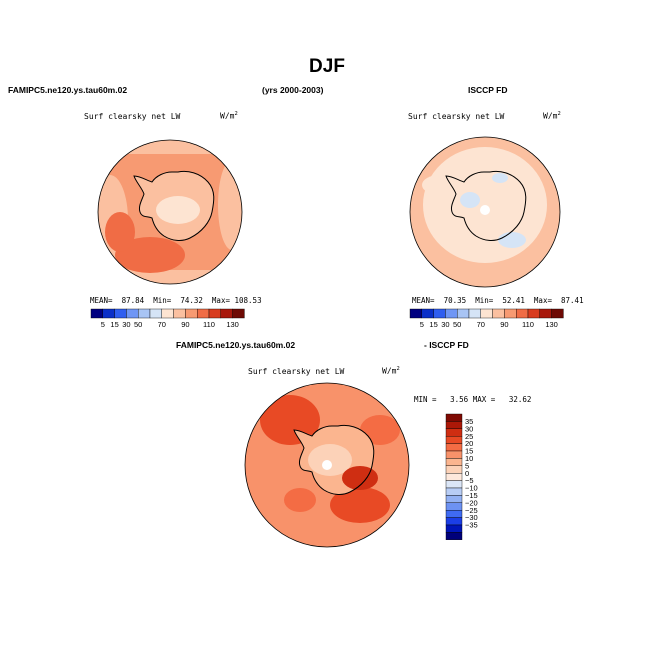 The height and width of the screenshot is (654, 654). Describe the element at coordinates (488, 90) in the screenshot. I see `right-case-label: ISCCP FD` at that location.